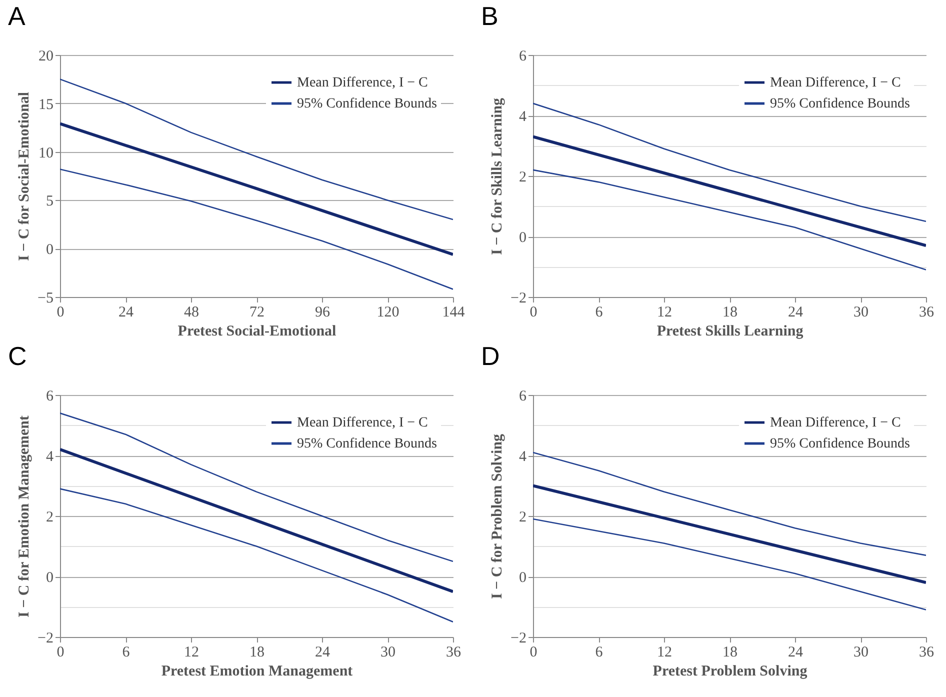 The width and height of the screenshot is (946, 697). What do you see at coordinates (490, 356) in the screenshot?
I see `chart-title: D` at bounding box center [490, 356].